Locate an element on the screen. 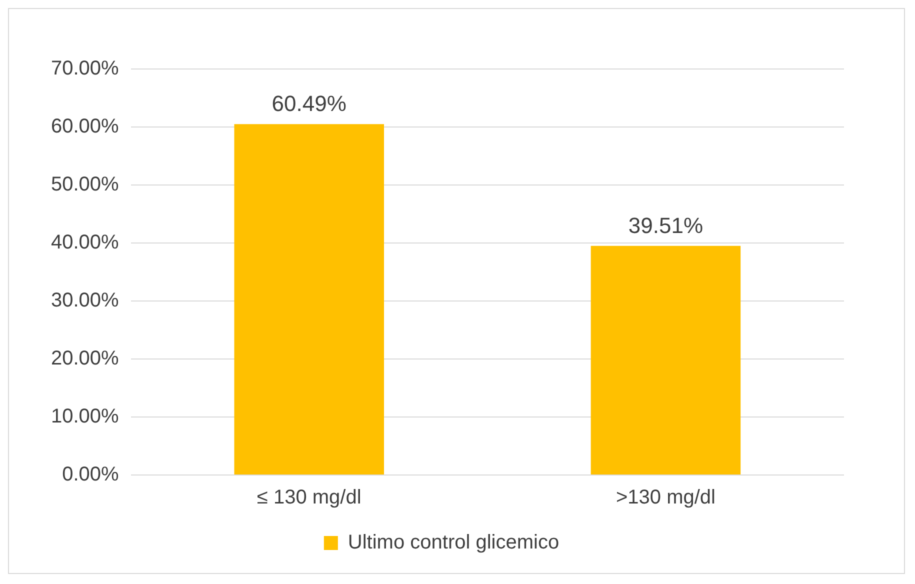 This screenshot has height=584, width=915. legend-label: Ultimo control glicemico is located at coordinates (454, 543).